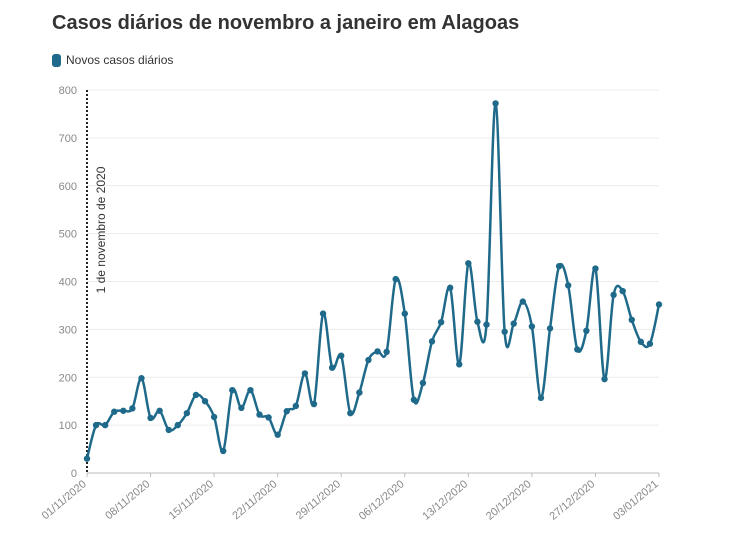 The width and height of the screenshot is (735, 543). What do you see at coordinates (64, 500) in the screenshot?
I see `x-tick-label: 01/11/2020` at bounding box center [64, 500].